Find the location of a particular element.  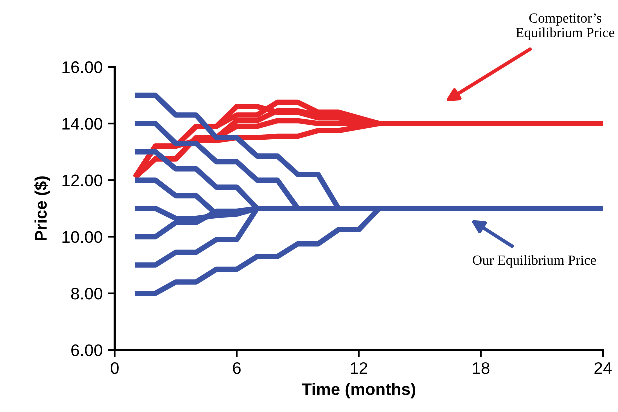

y-tick-label: 16.00 is located at coordinates (82, 68).